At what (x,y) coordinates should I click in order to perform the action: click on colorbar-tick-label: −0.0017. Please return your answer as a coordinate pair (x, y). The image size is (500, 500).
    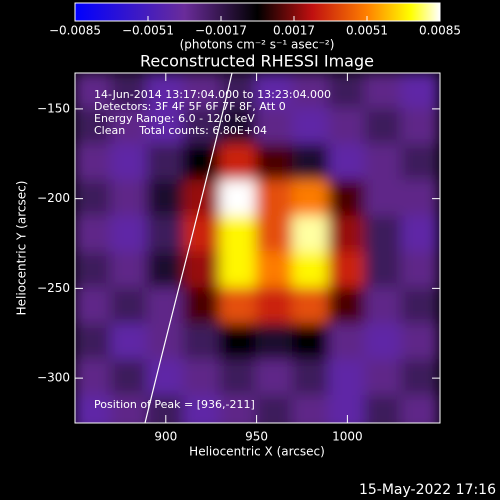
    Looking at the image, I should click on (221, 31).